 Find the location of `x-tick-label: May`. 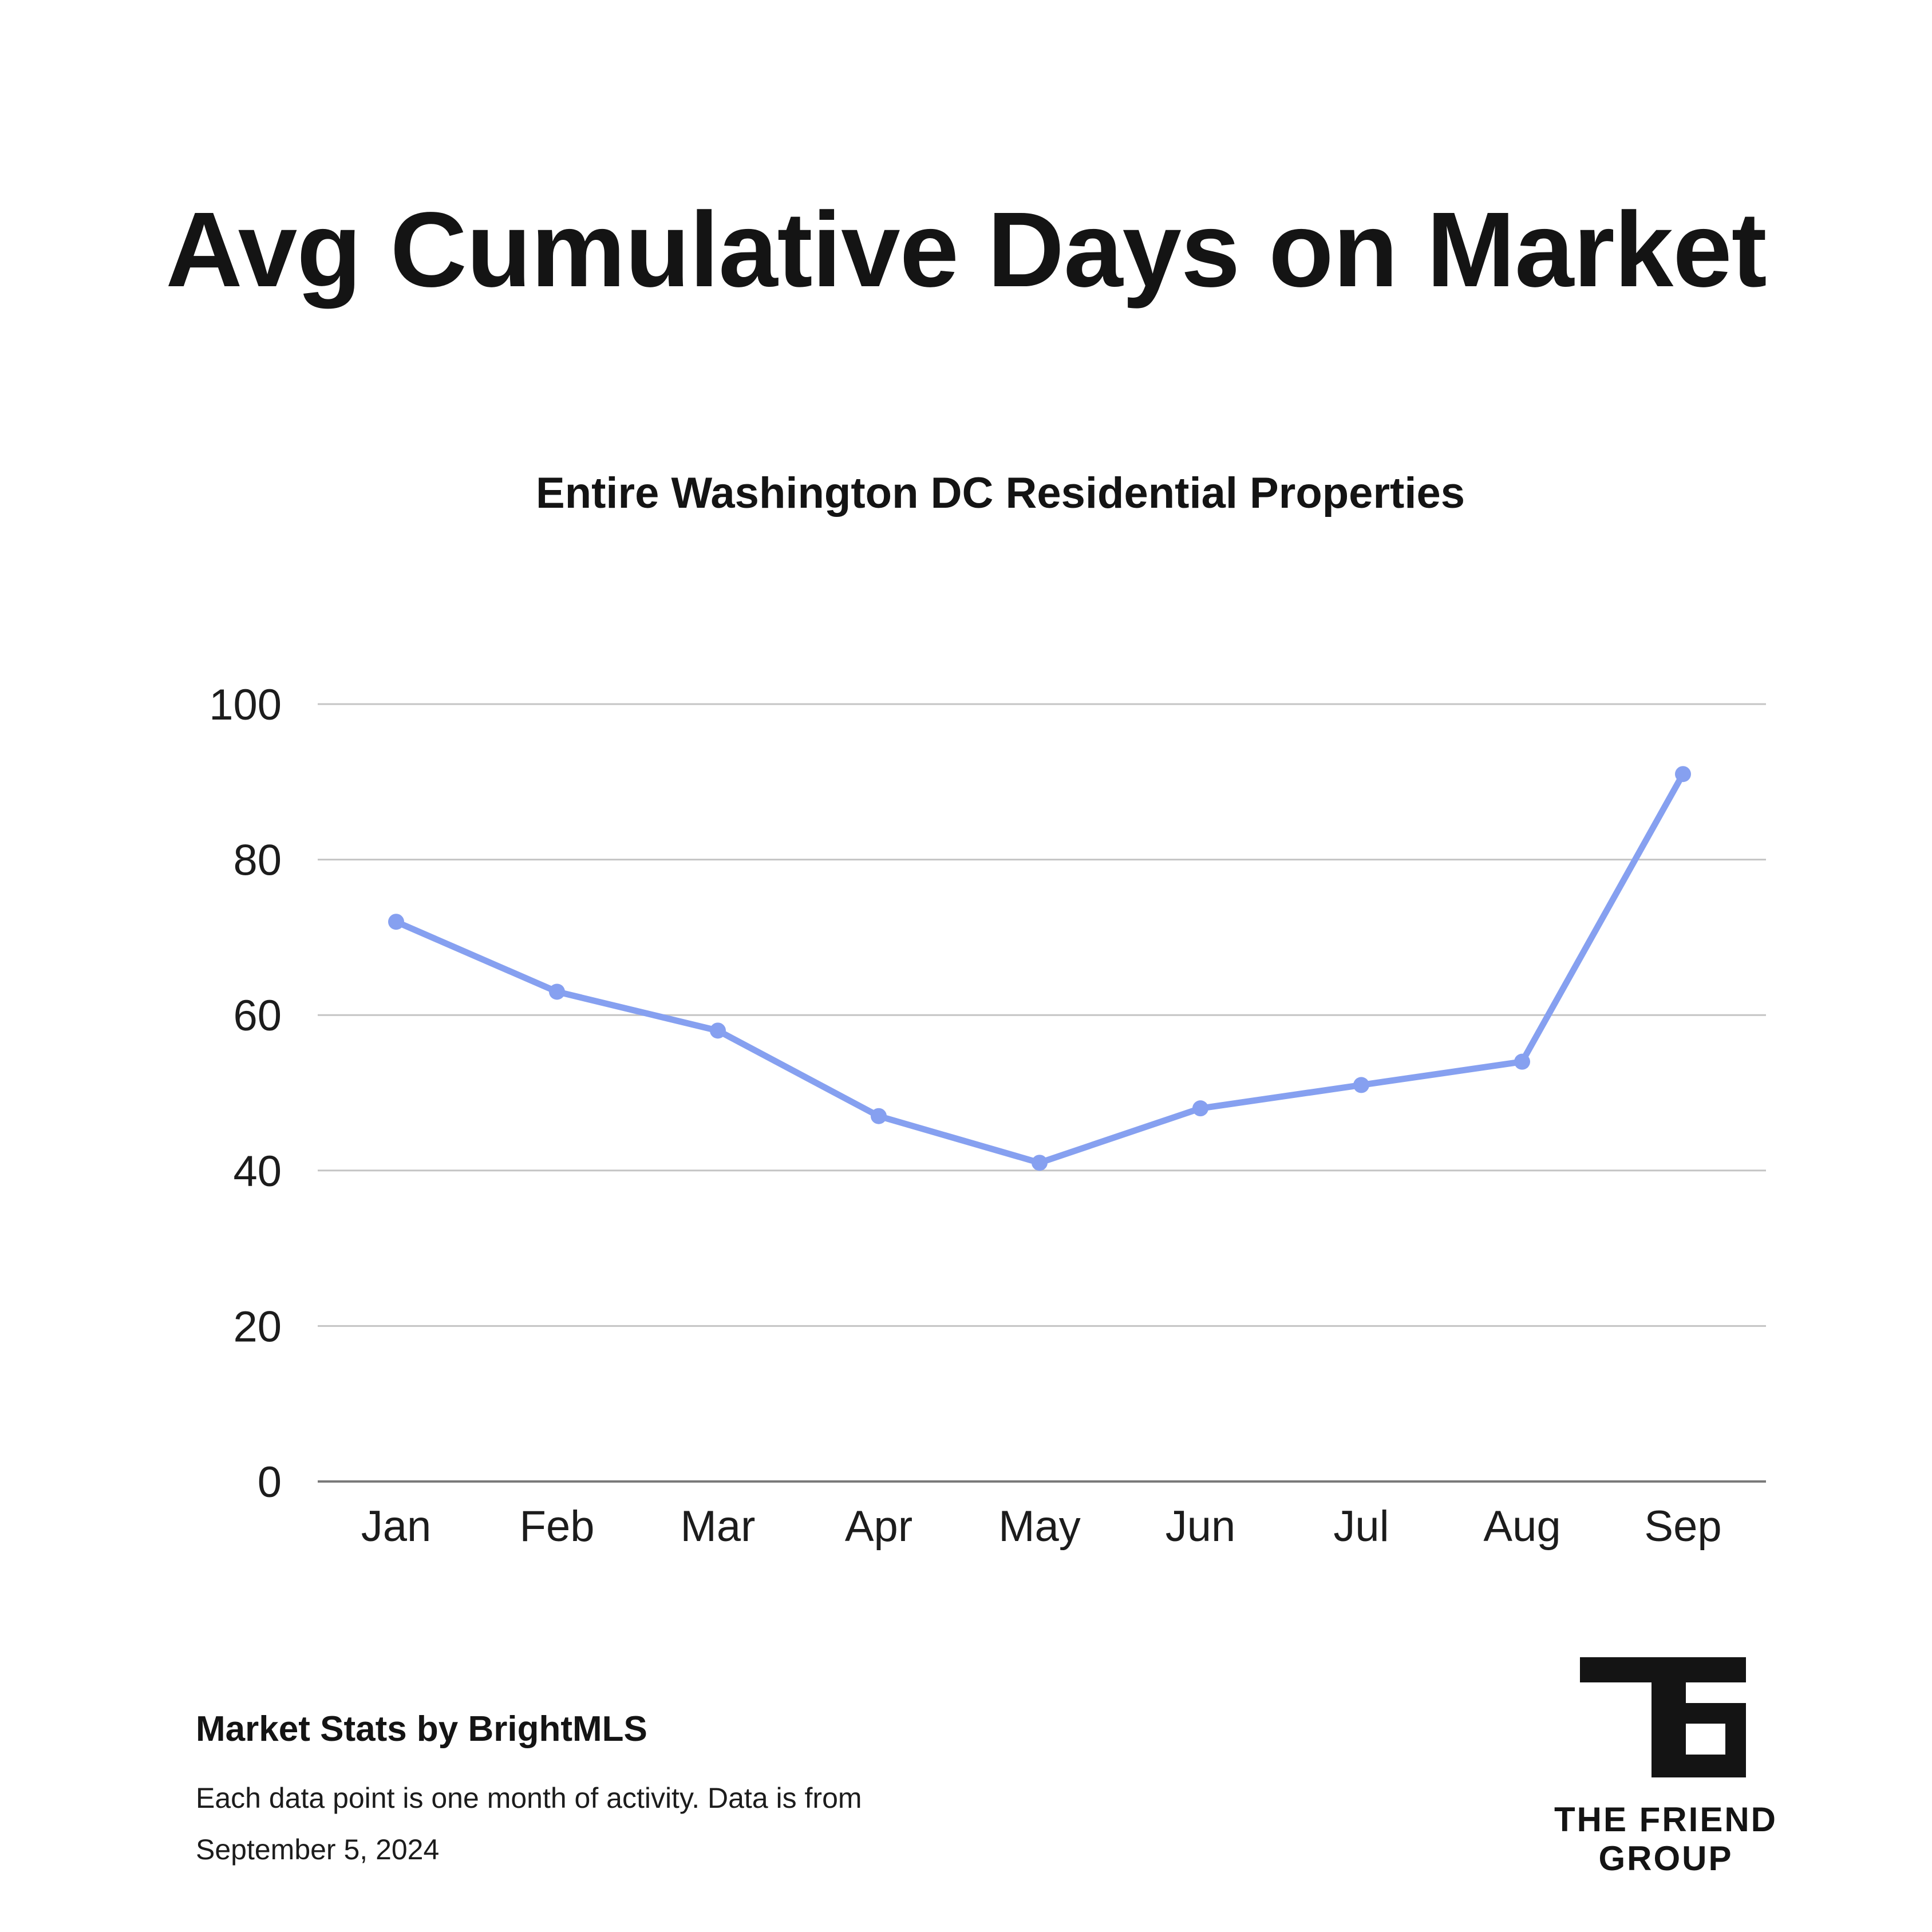

x-tick-label: May is located at coordinates (1039, 1526).